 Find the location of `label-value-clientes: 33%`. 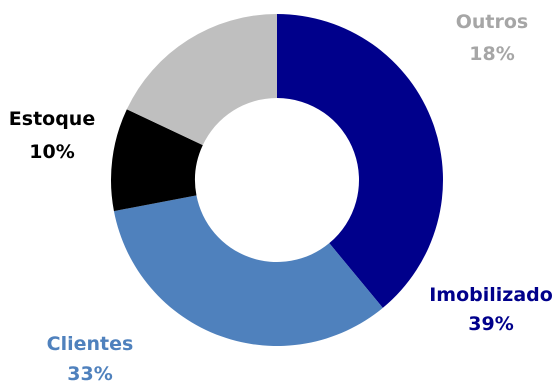

label-value-clientes: 33% is located at coordinates (89, 374).